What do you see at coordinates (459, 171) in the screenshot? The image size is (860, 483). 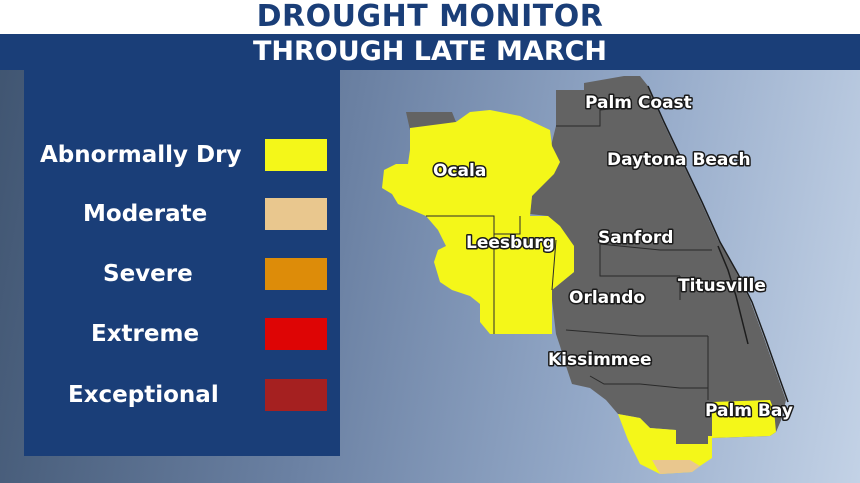 I see `city-label-ocala: Ocala` at bounding box center [459, 171].